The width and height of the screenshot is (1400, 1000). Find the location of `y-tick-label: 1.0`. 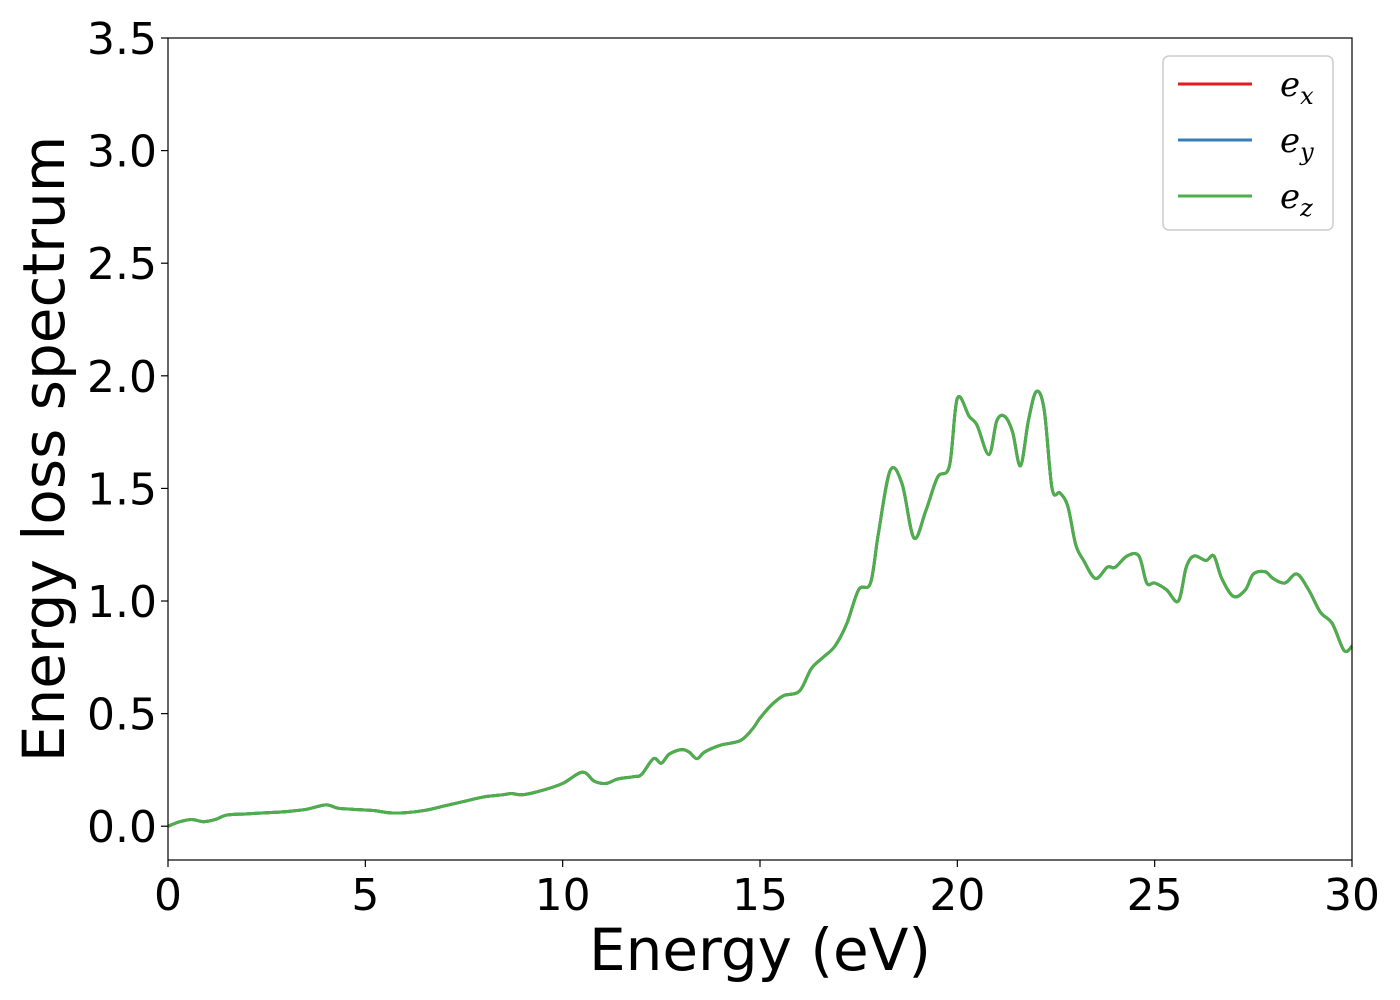

y-tick-label: 1.0 is located at coordinates (122, 602).